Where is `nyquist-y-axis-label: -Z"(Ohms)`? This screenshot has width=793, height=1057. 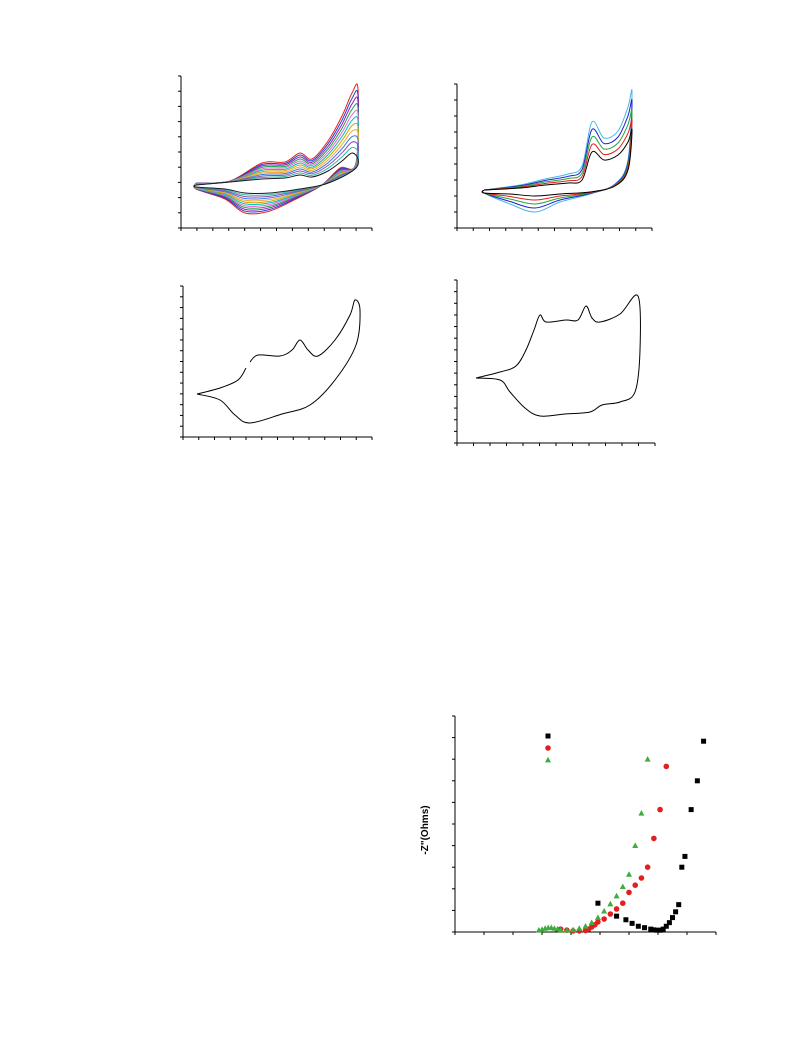 nyquist-y-axis-label: -Z"(Ohms) is located at coordinates (425, 829).